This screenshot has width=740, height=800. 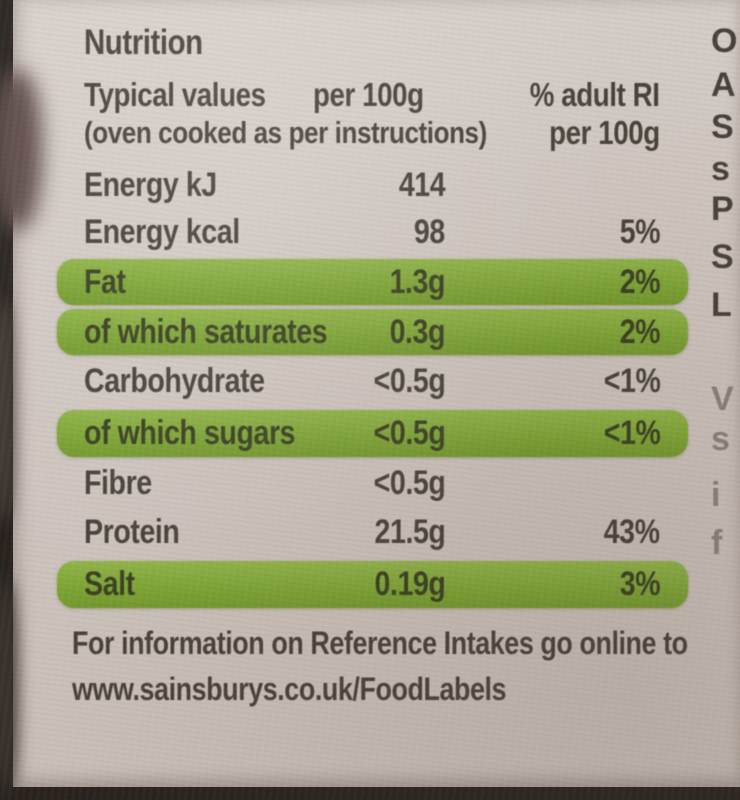 I want to click on edge-letter-fragment: L, so click(x=721, y=305).